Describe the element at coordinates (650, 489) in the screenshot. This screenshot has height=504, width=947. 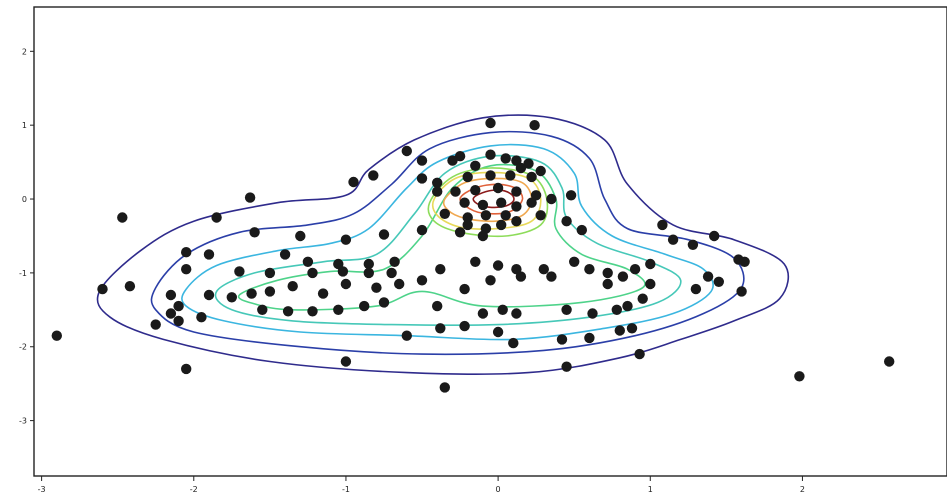
I see `x-tick-label: 1` at that location.